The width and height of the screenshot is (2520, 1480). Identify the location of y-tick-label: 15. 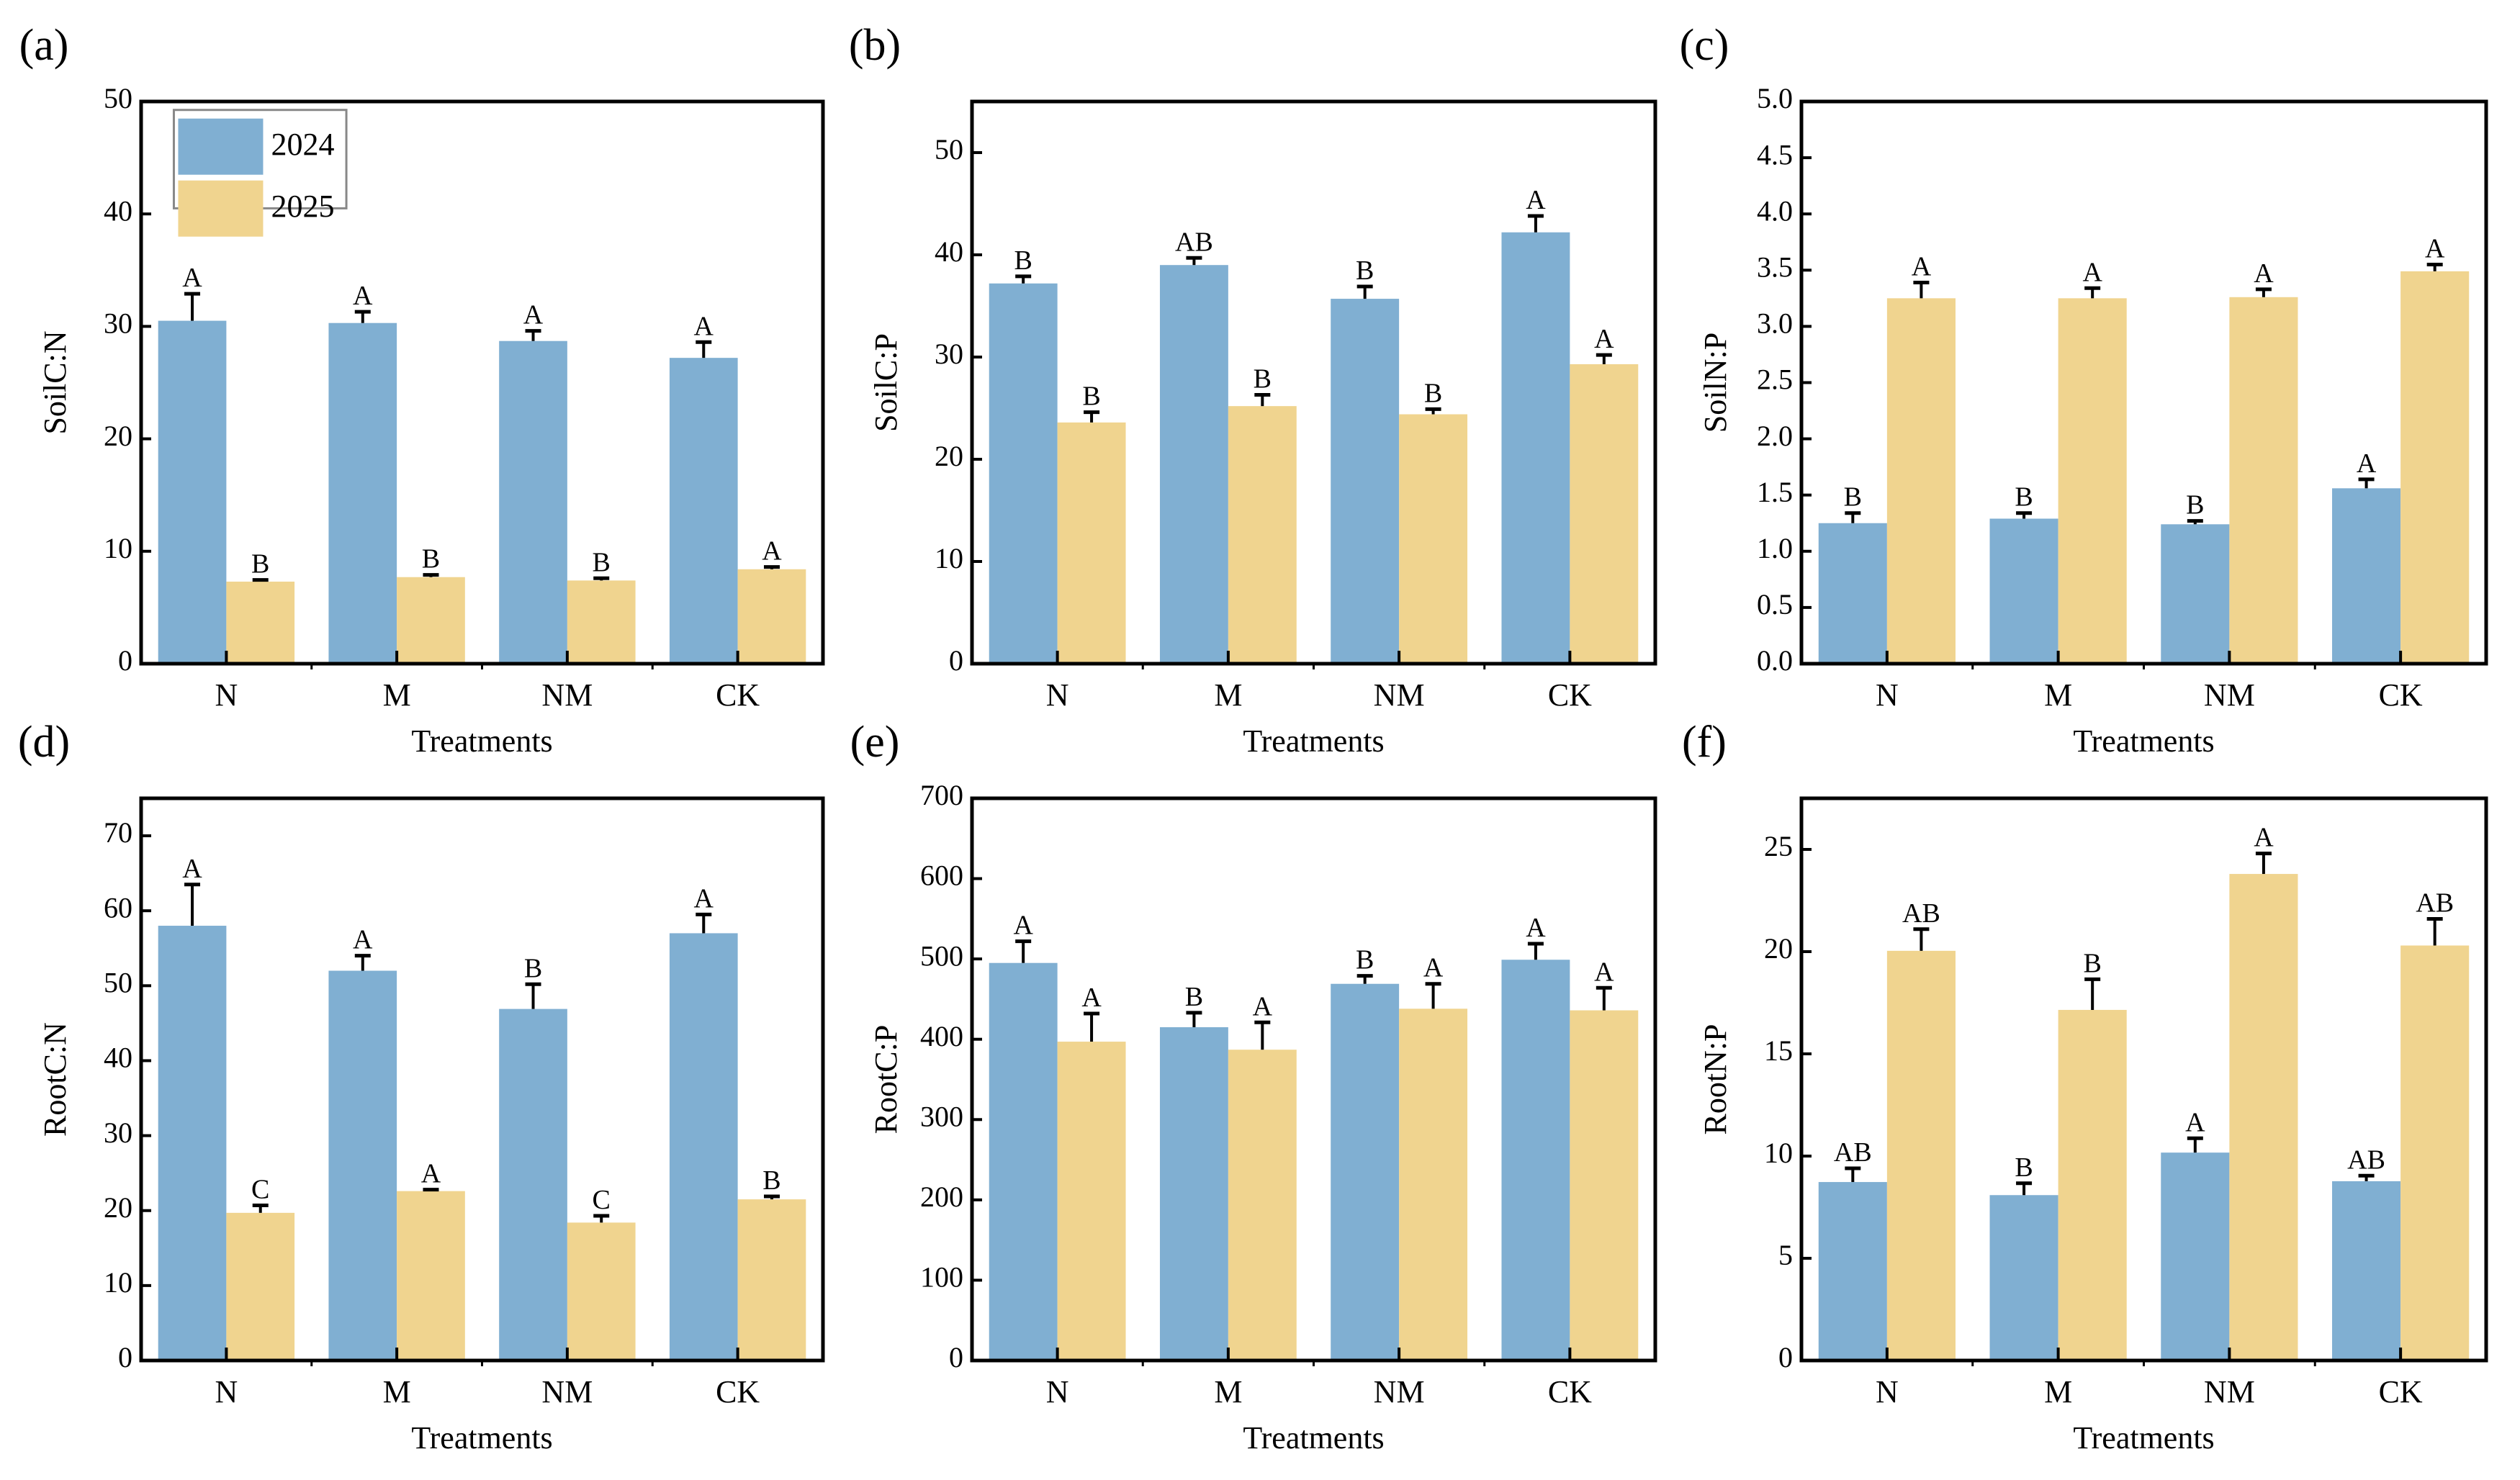
(1778, 1050).